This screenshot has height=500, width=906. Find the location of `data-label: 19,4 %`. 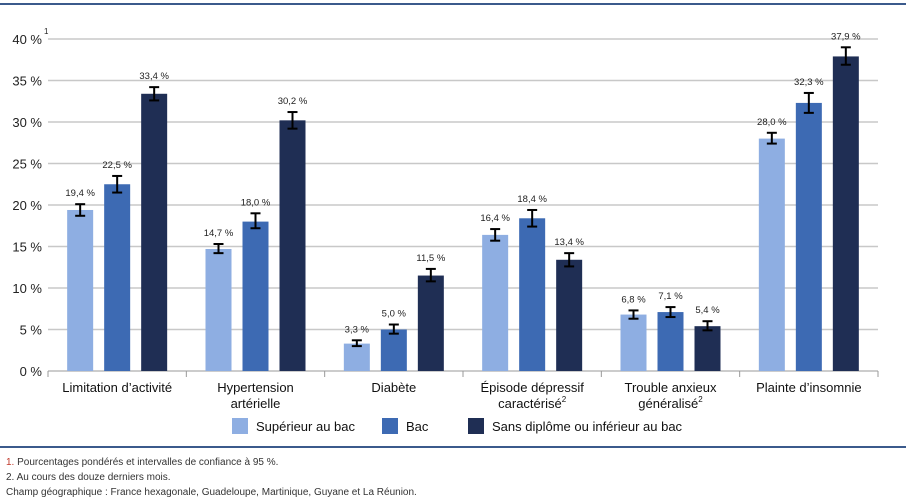

data-label: 19,4 % is located at coordinates (80, 193).